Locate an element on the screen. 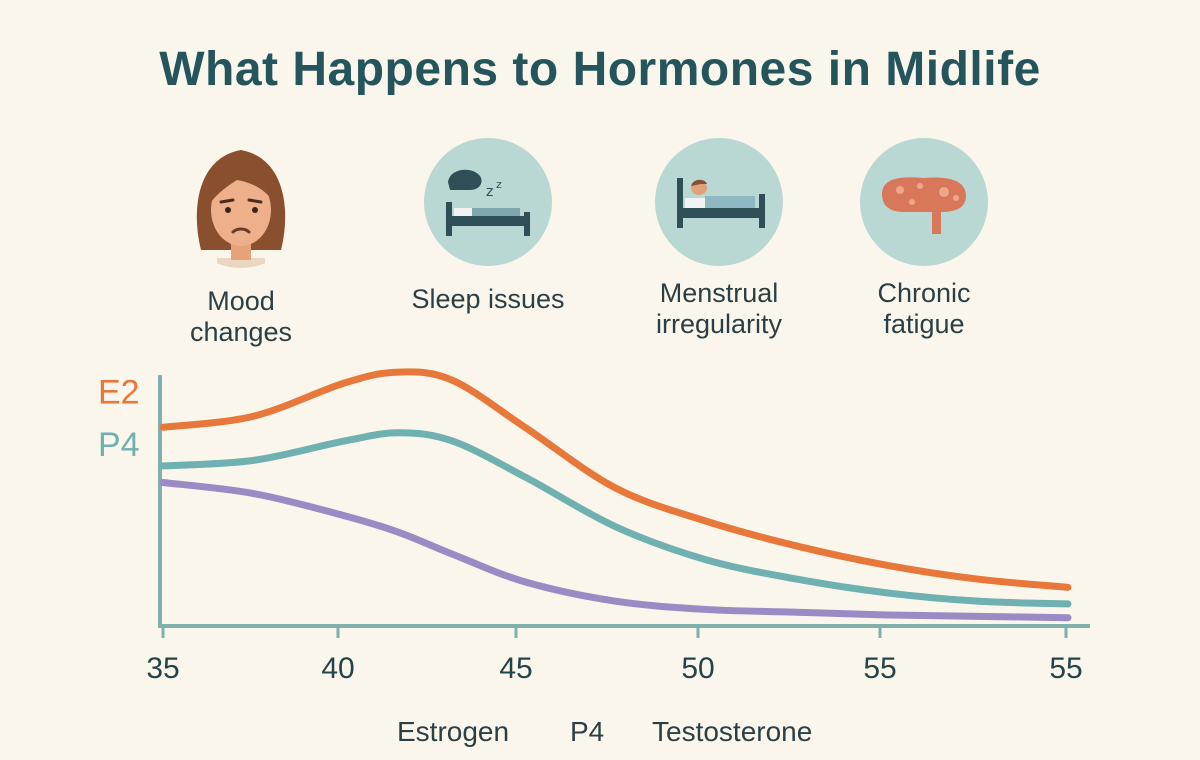  symptom-menstrual-irregularity: Menstrual irregularity is located at coordinates (719, 239).